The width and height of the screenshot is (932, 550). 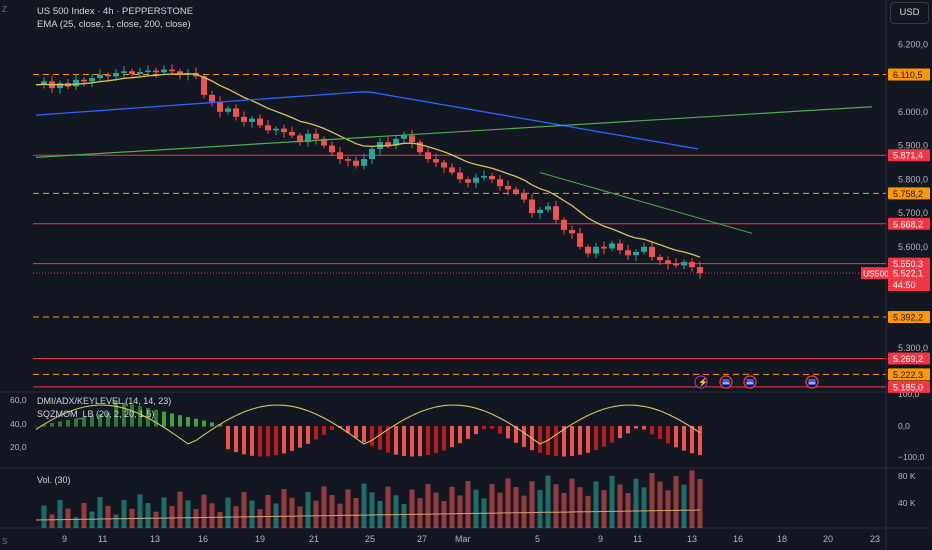 I want to click on panel-letter-z: Z, so click(x=4, y=9).